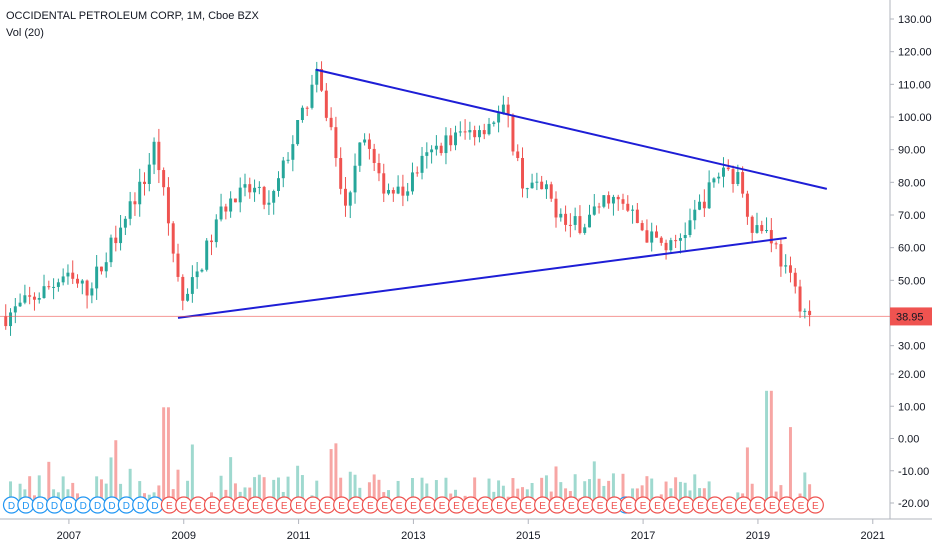  Describe the element at coordinates (915, 118) in the screenshot. I see `price-tick-label: 100.00` at that location.